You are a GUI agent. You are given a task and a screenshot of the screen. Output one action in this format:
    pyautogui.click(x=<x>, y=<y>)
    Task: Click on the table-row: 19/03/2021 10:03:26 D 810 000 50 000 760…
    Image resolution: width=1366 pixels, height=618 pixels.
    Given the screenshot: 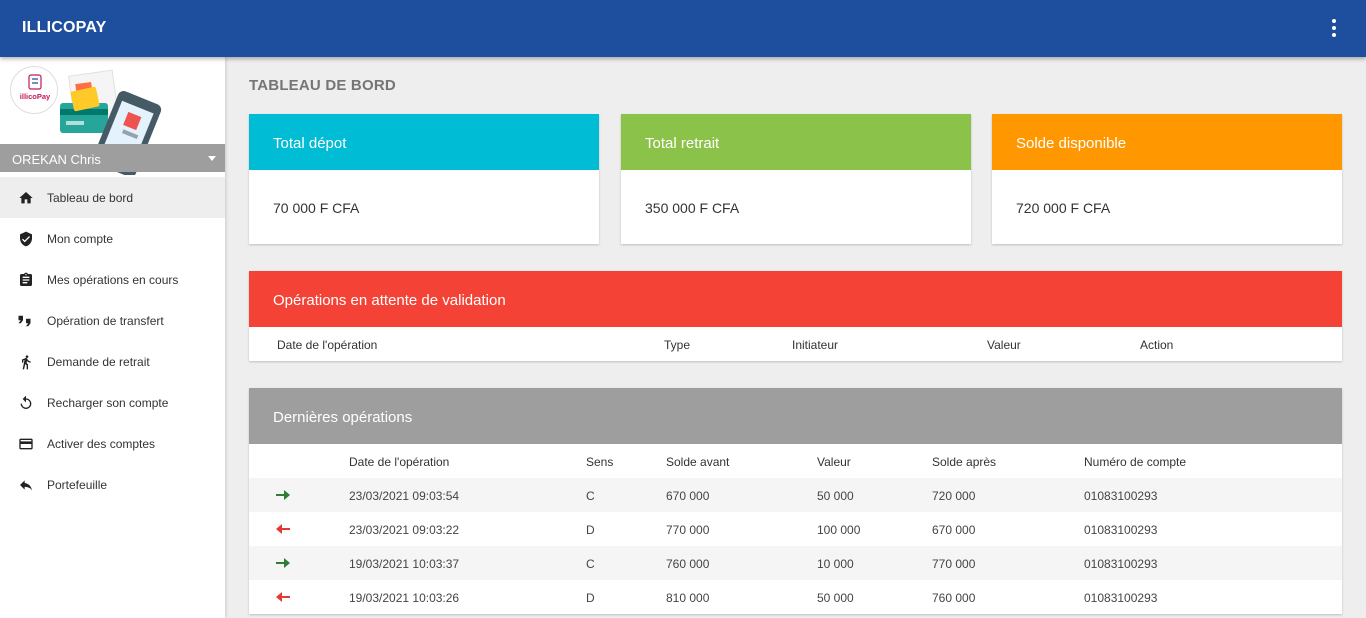 What is the action you would take?
    pyautogui.click(x=795, y=597)
    